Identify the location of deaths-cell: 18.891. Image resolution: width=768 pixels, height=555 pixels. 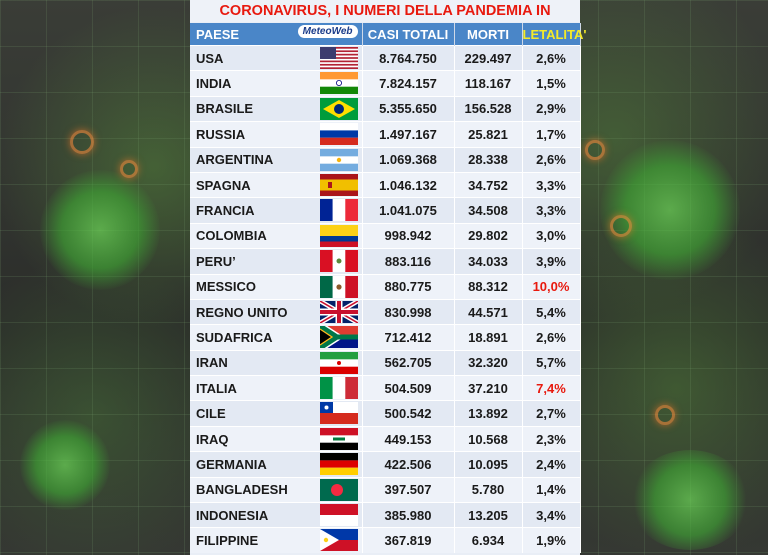
(488, 337).